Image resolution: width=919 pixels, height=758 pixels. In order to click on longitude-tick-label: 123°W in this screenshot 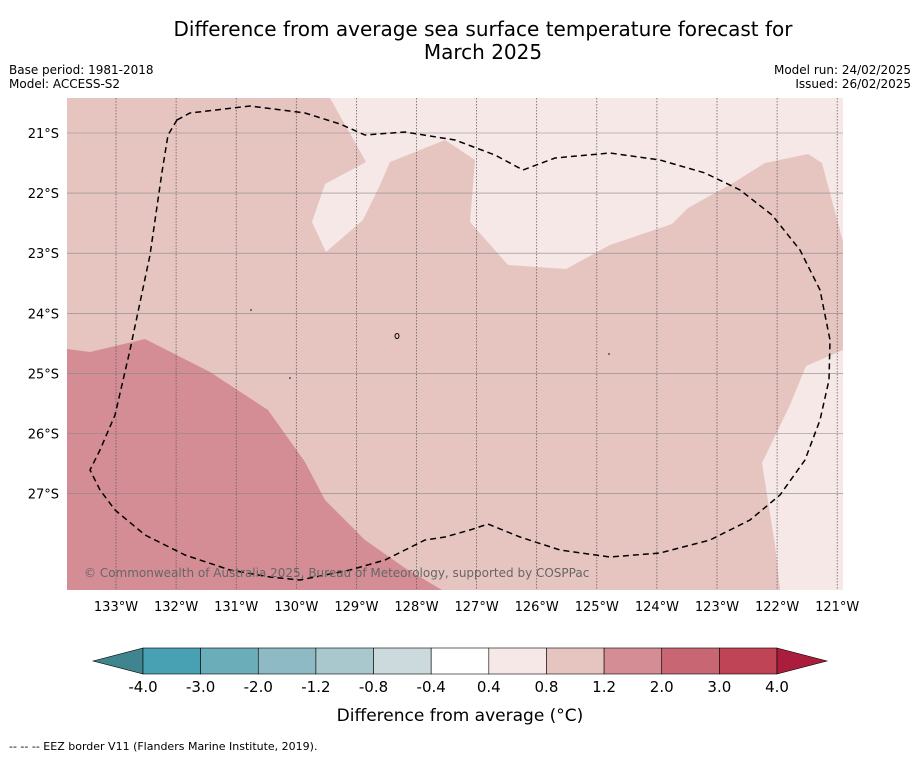, I will do `click(717, 607)`.